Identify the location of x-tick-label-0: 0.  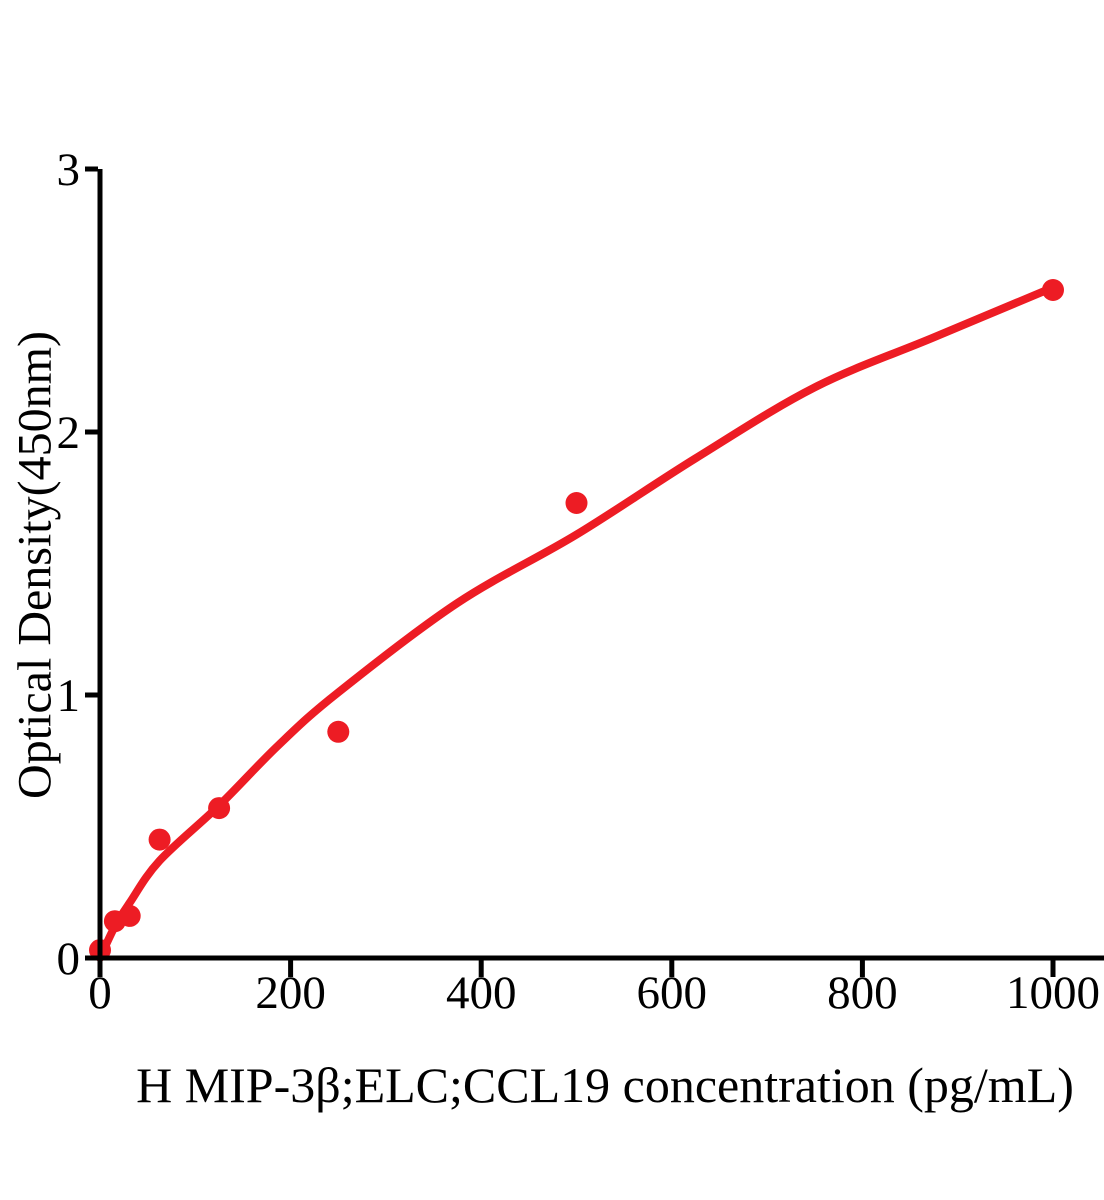
(100, 993).